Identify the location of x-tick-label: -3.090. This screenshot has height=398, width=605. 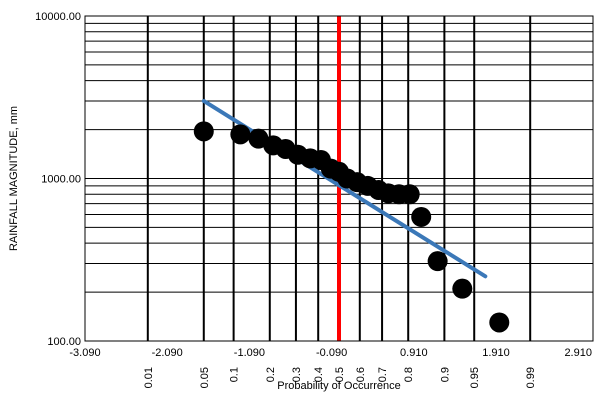
(84, 353).